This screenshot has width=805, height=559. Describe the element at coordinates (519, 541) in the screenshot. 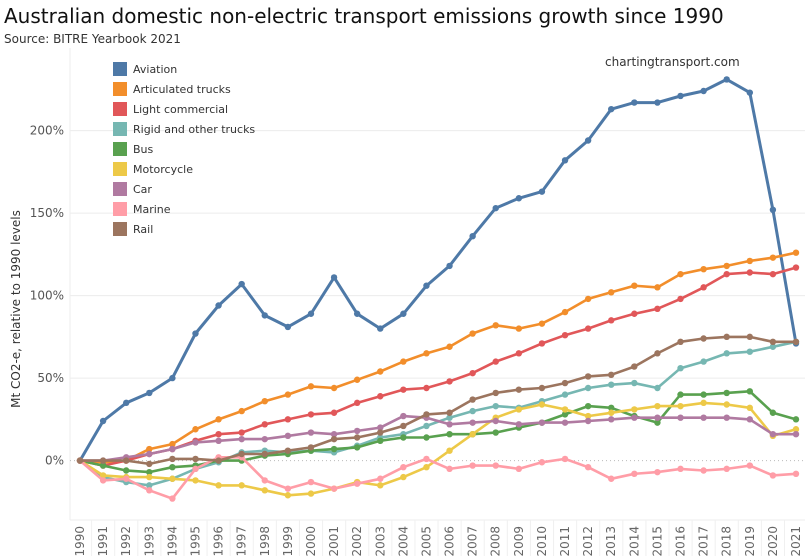

I see `x-tick-label: 2009` at that location.